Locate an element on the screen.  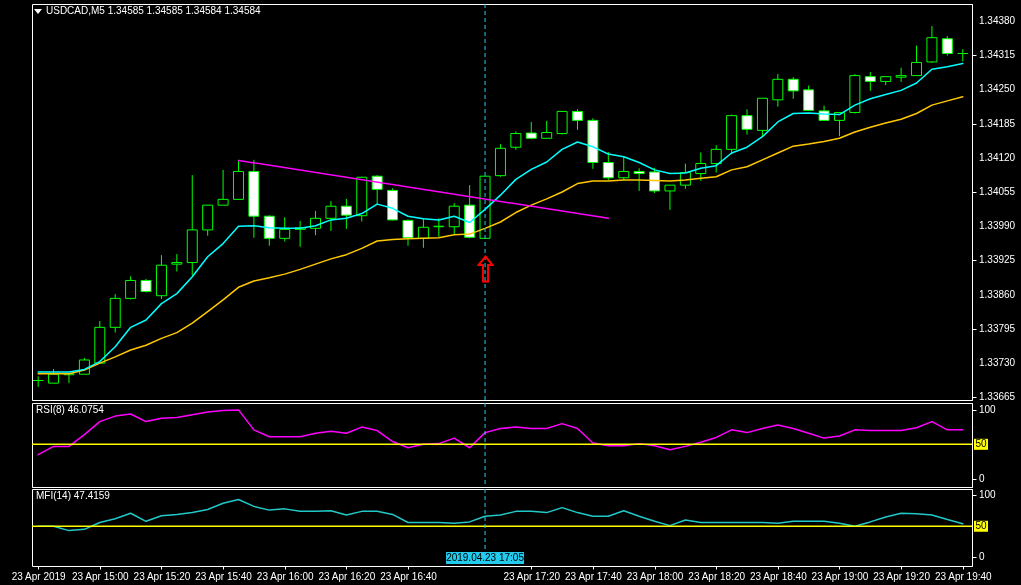
y-tick-label: 1.33860 is located at coordinates (997, 294).